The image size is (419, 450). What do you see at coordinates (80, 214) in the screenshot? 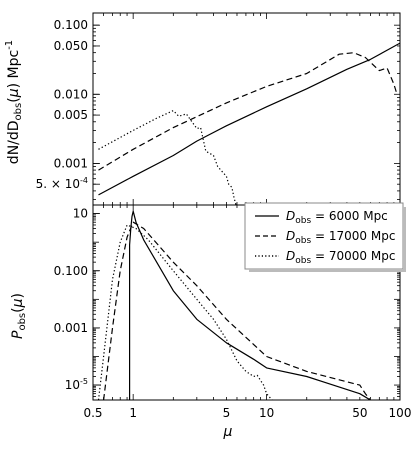
I see `y-tick-label: 10` at bounding box center [80, 214].